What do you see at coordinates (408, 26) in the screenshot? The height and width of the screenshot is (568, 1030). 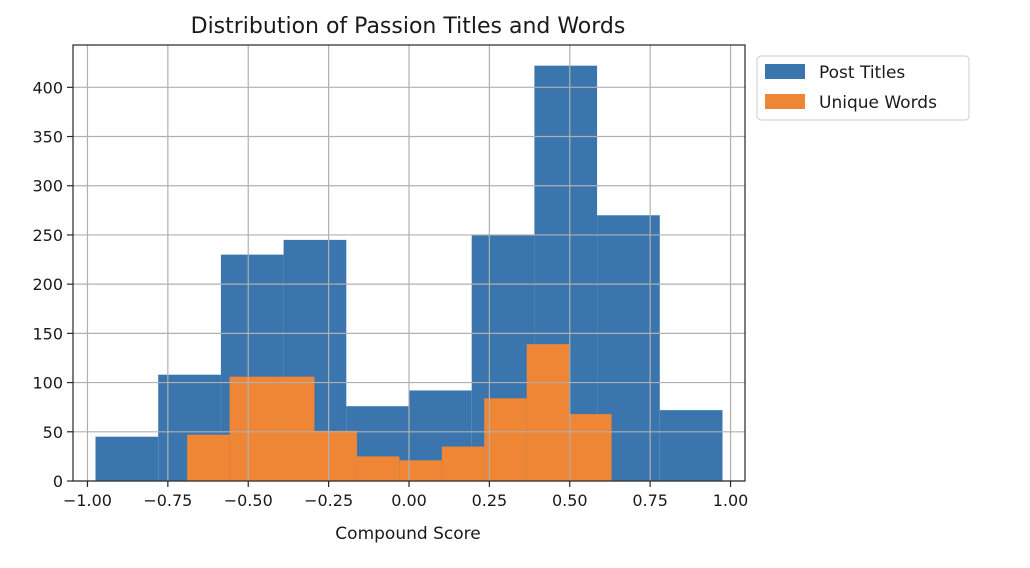 I see `chart-title: Distribution of Passion Titles and Words` at bounding box center [408, 26].